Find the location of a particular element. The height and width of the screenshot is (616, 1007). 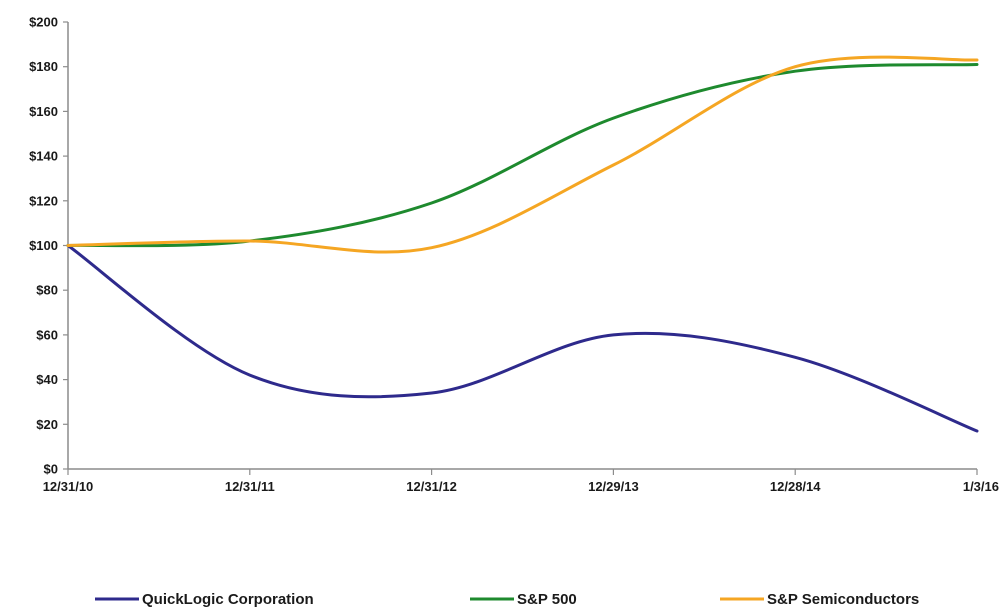

y-tick-label: $20 is located at coordinates (47, 424).